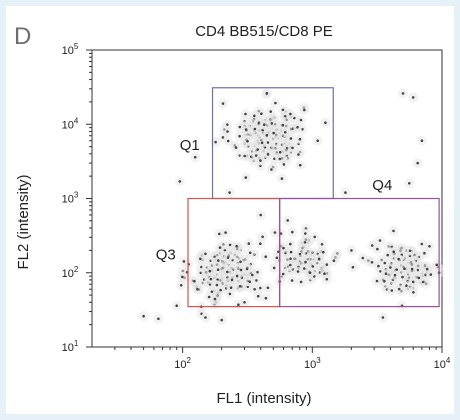 The height and width of the screenshot is (420, 460). I want to click on y-axis-label: FL2 (intensity), so click(23, 221).